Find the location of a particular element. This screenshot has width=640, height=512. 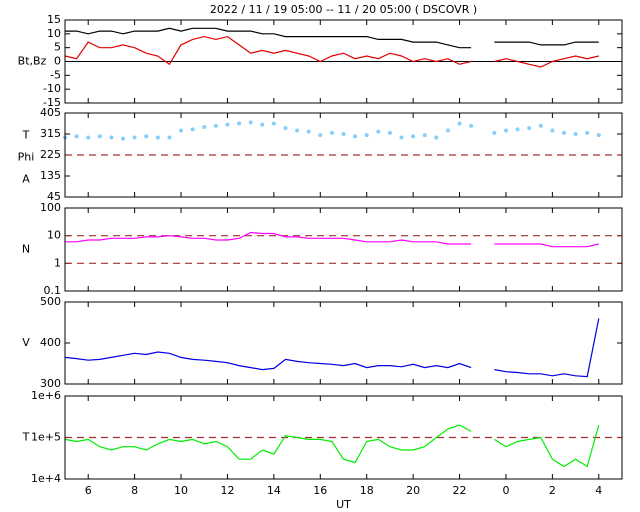

y-tick-label: 0 is located at coordinates (57, 61).